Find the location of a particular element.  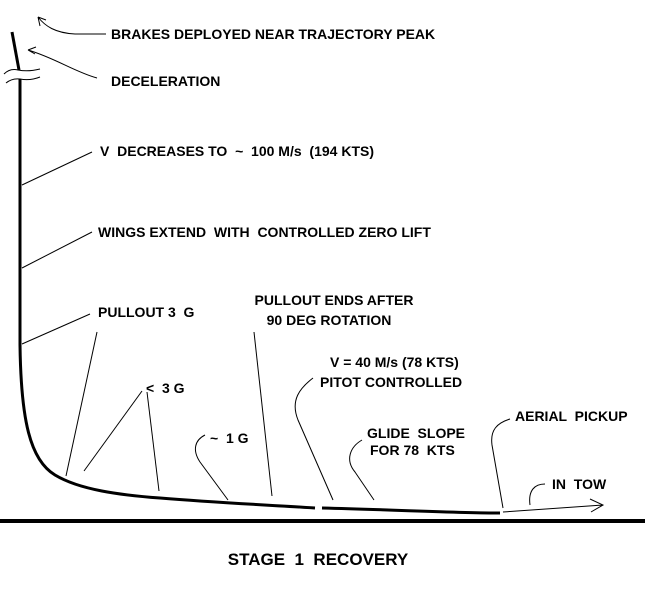

label-aerial-pickup: AERIAL PICKUP is located at coordinates (571, 416).